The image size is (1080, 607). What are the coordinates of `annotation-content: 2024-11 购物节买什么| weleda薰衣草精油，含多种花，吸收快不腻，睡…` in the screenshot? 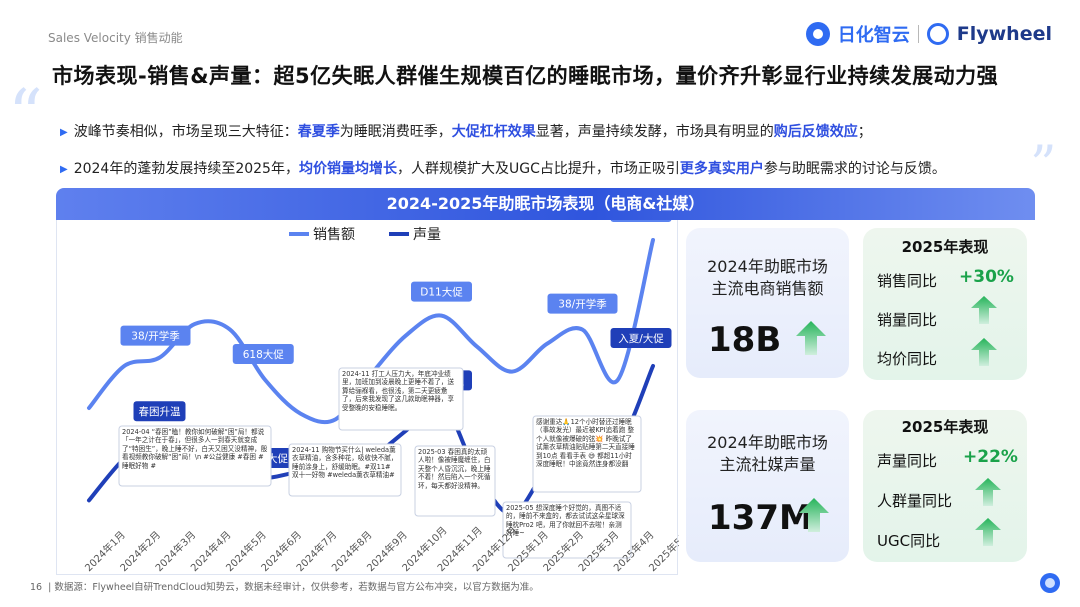 It's located at (345, 463).